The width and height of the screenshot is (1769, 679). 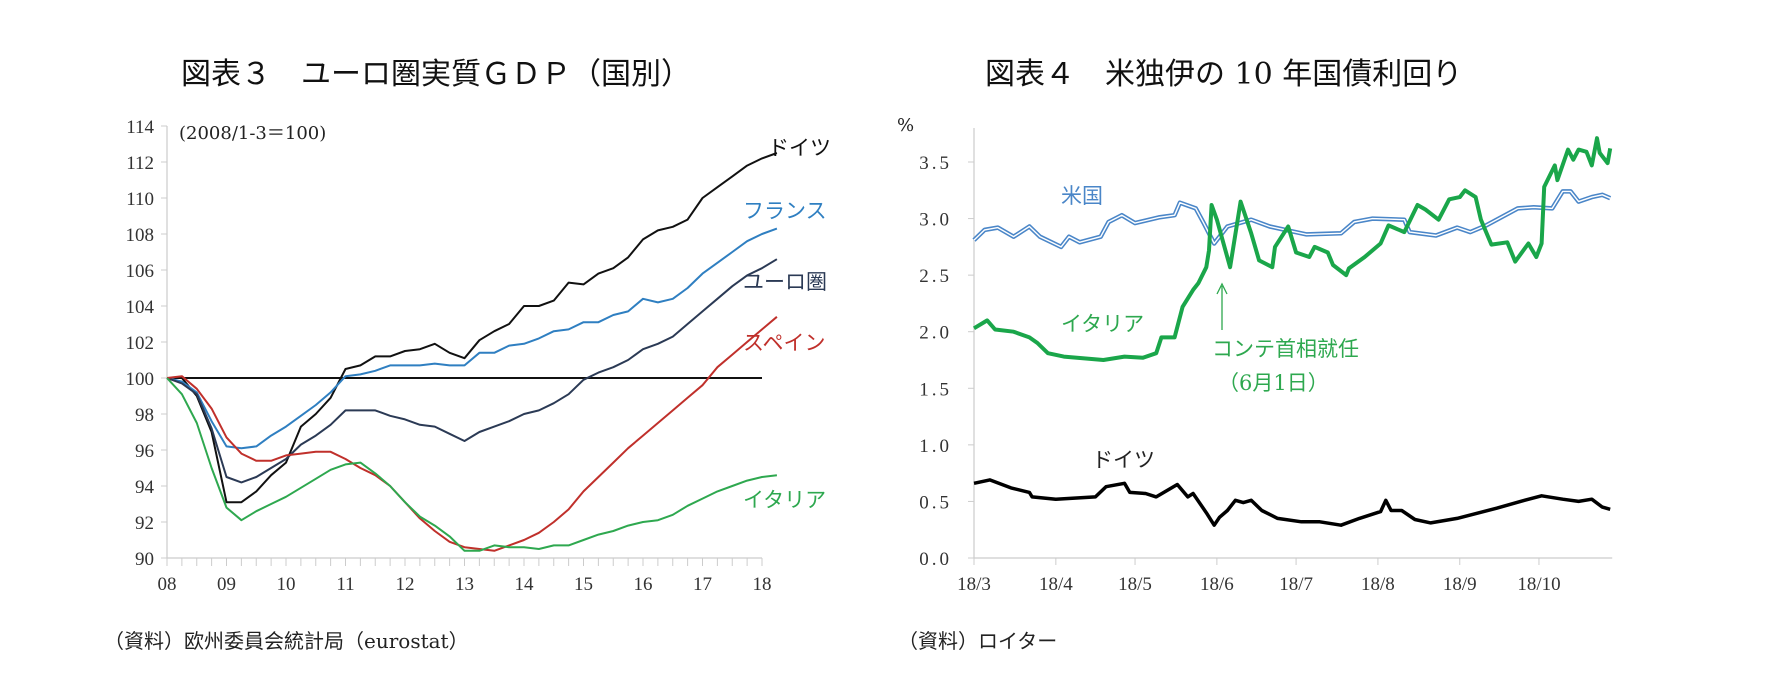 What do you see at coordinates (762, 584) in the screenshot?
I see `x-tick-label: 18` at bounding box center [762, 584].